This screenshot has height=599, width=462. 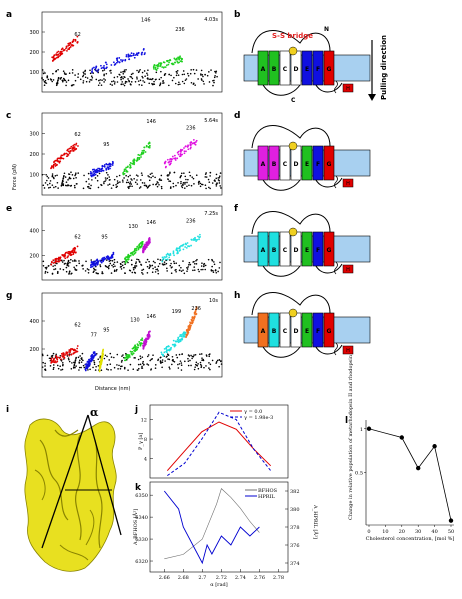 I want to click on helix-H, so click(x=348, y=183).